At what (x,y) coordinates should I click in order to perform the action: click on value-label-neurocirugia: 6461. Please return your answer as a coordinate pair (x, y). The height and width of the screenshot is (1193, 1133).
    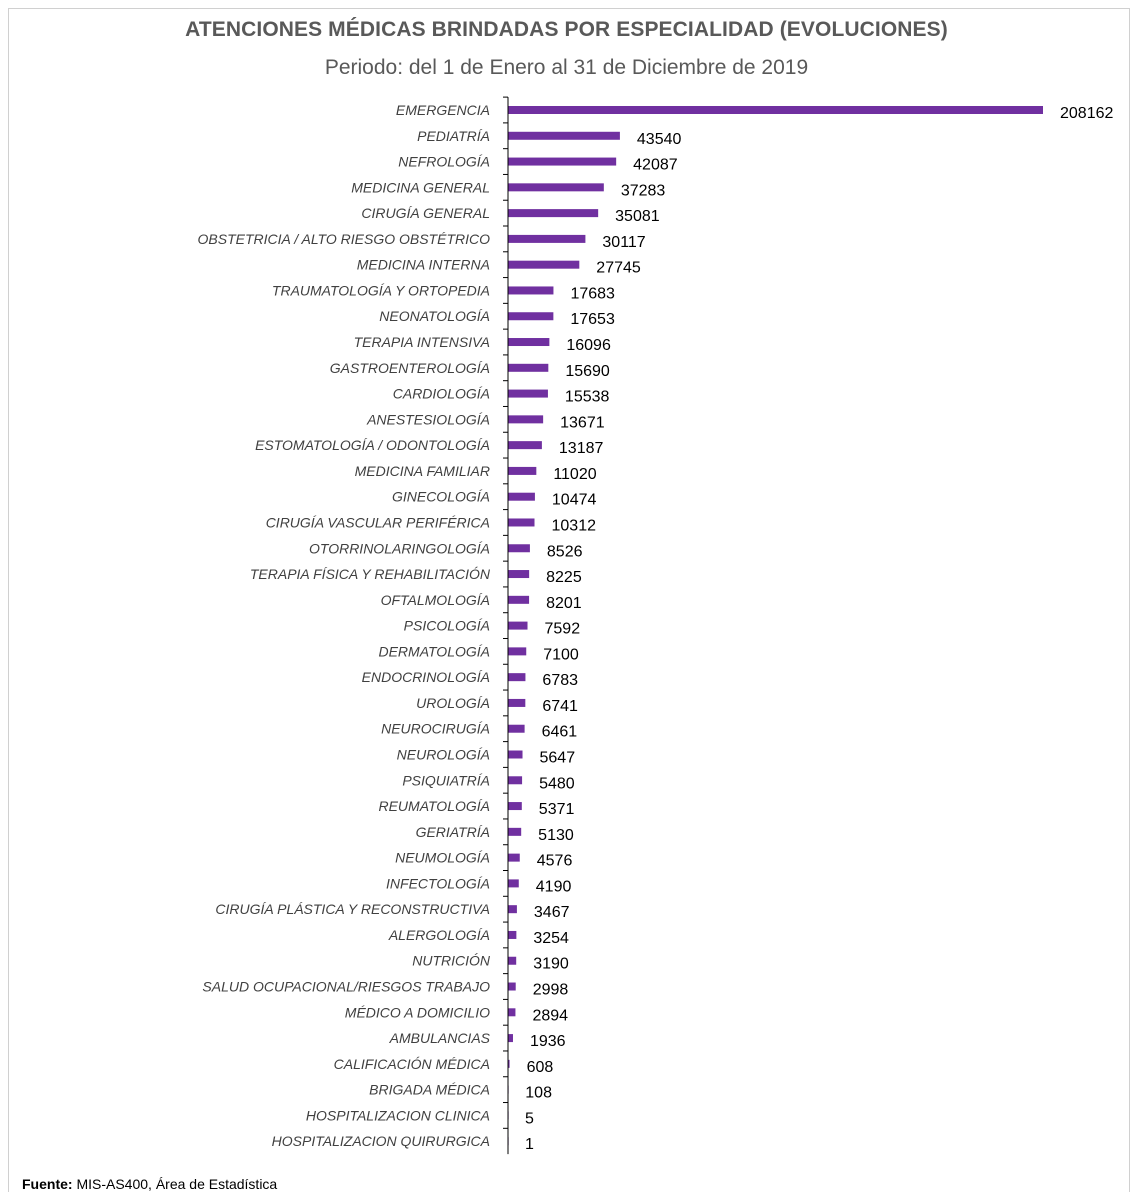
    Looking at the image, I should click on (560, 732).